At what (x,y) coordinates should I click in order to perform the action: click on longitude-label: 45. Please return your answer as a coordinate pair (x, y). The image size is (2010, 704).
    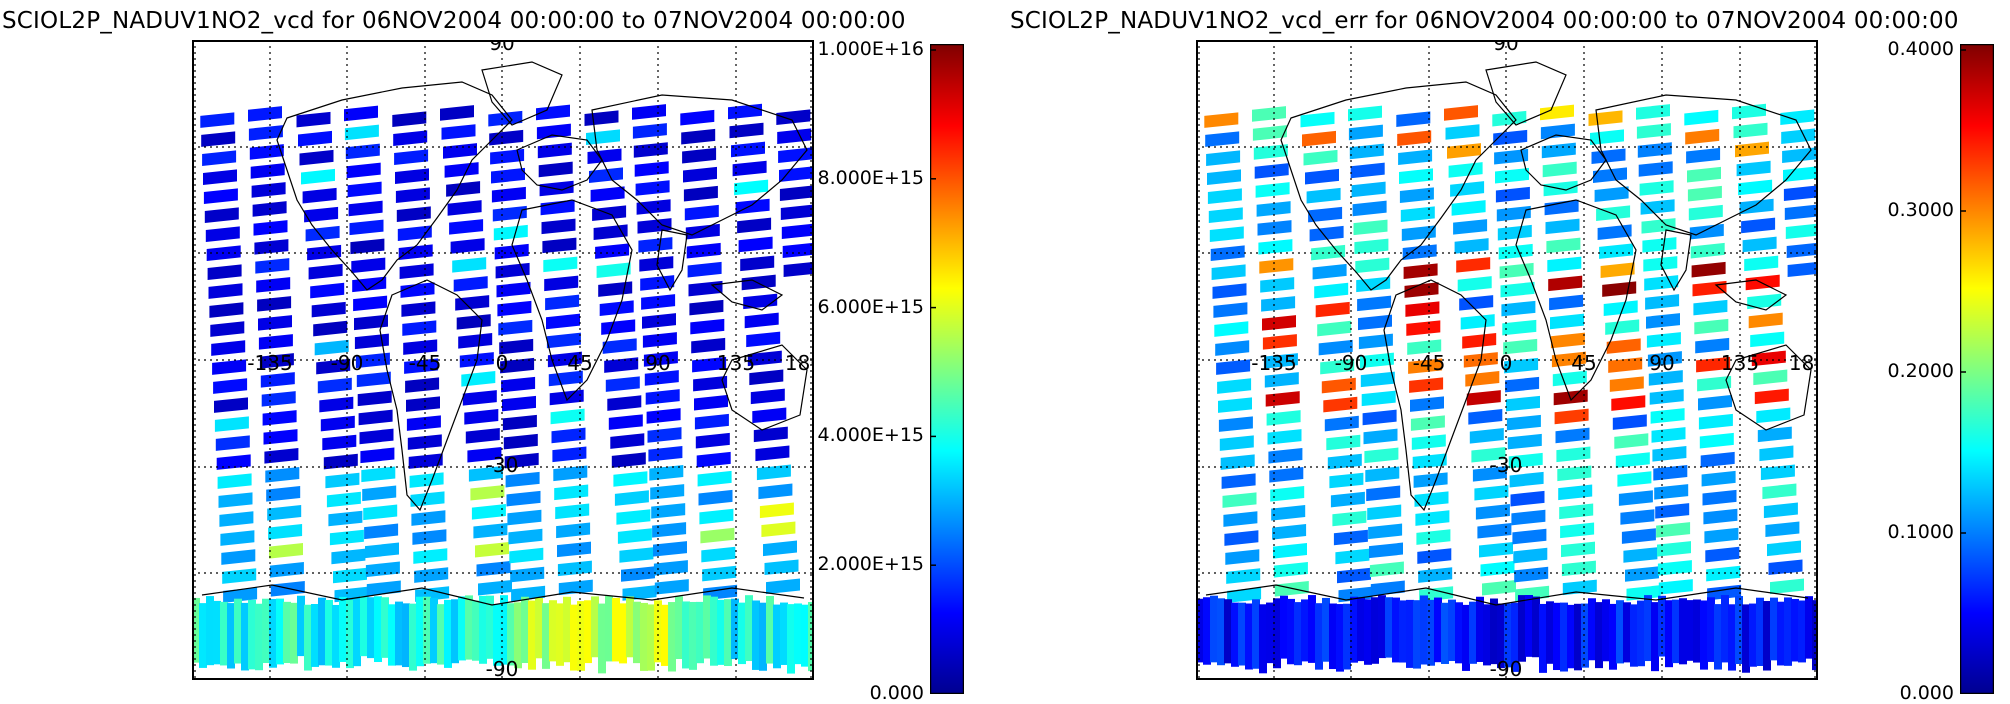
    Looking at the image, I should click on (1583, 363).